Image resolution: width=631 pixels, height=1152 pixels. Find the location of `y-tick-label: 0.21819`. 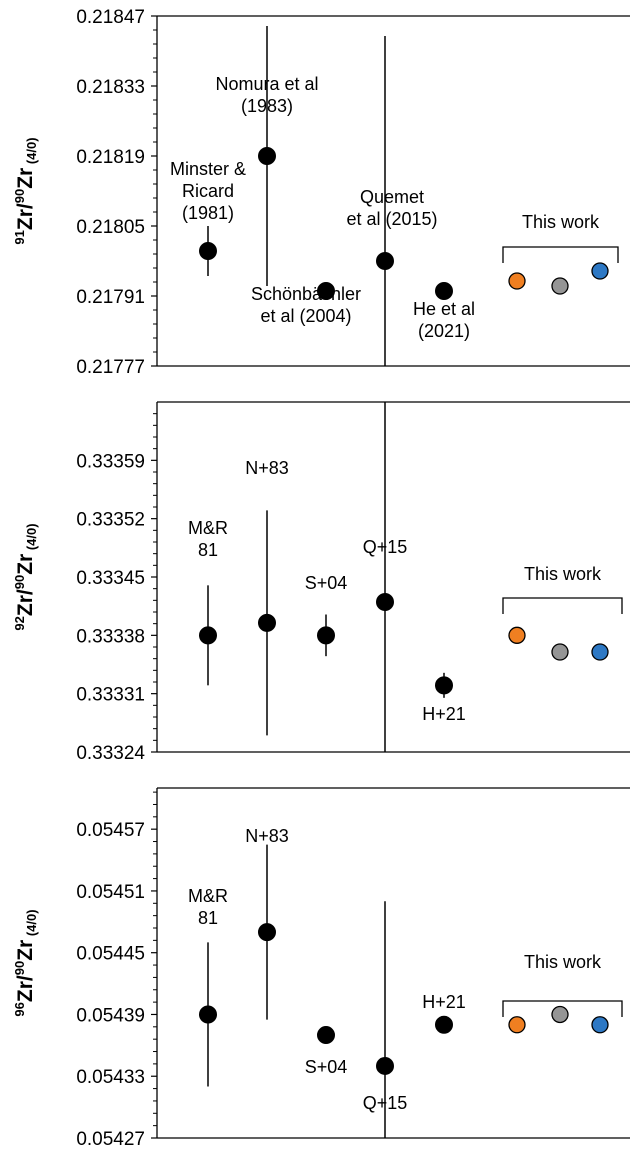

y-tick-label: 0.21819 is located at coordinates (110, 157).